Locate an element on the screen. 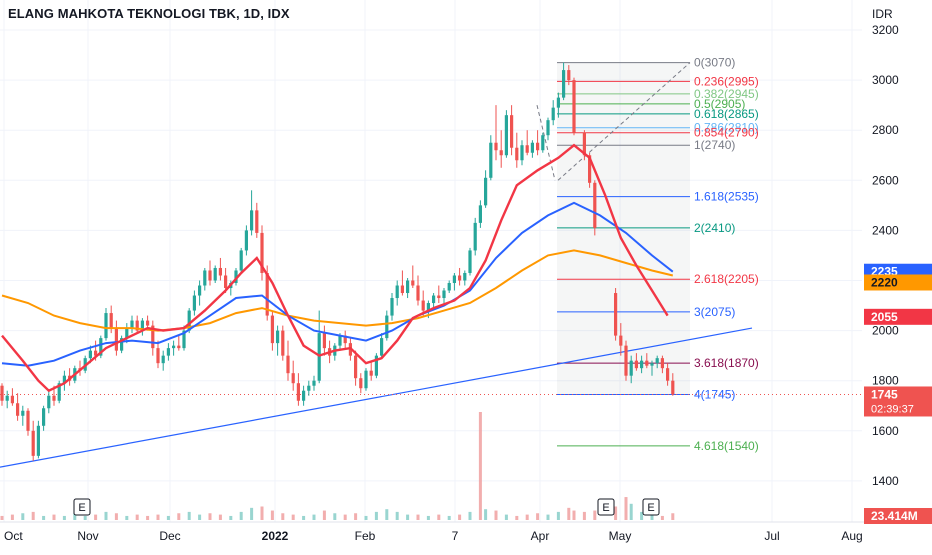  volume-bars is located at coordinates (337, 466).